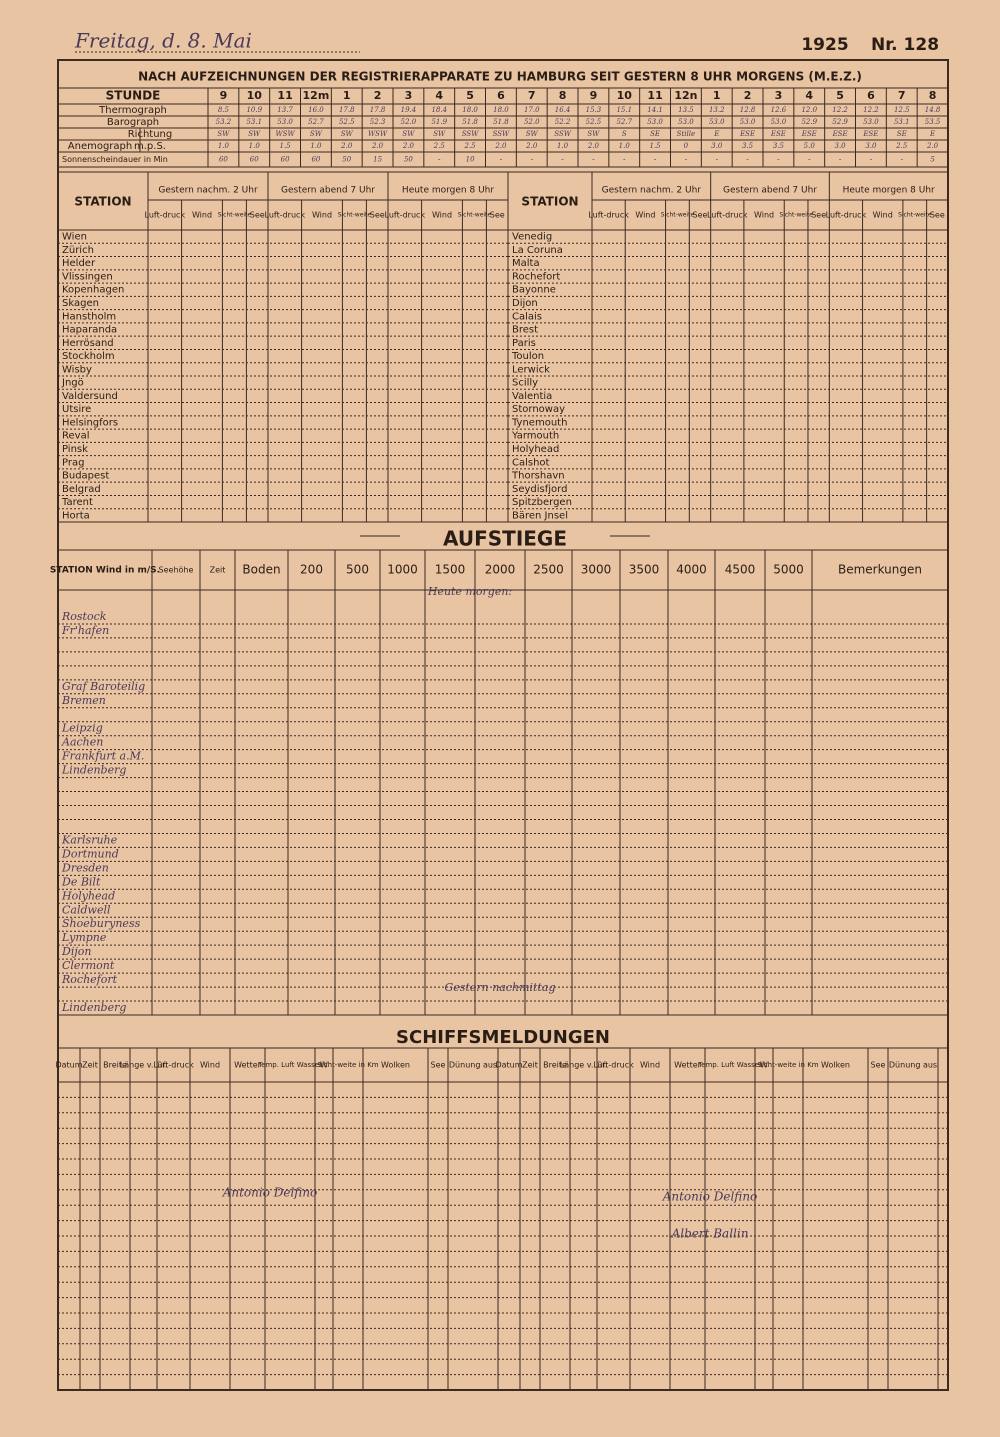 This screenshot has width=1000, height=1437. I want to click on label: Tarent, so click(77, 502).